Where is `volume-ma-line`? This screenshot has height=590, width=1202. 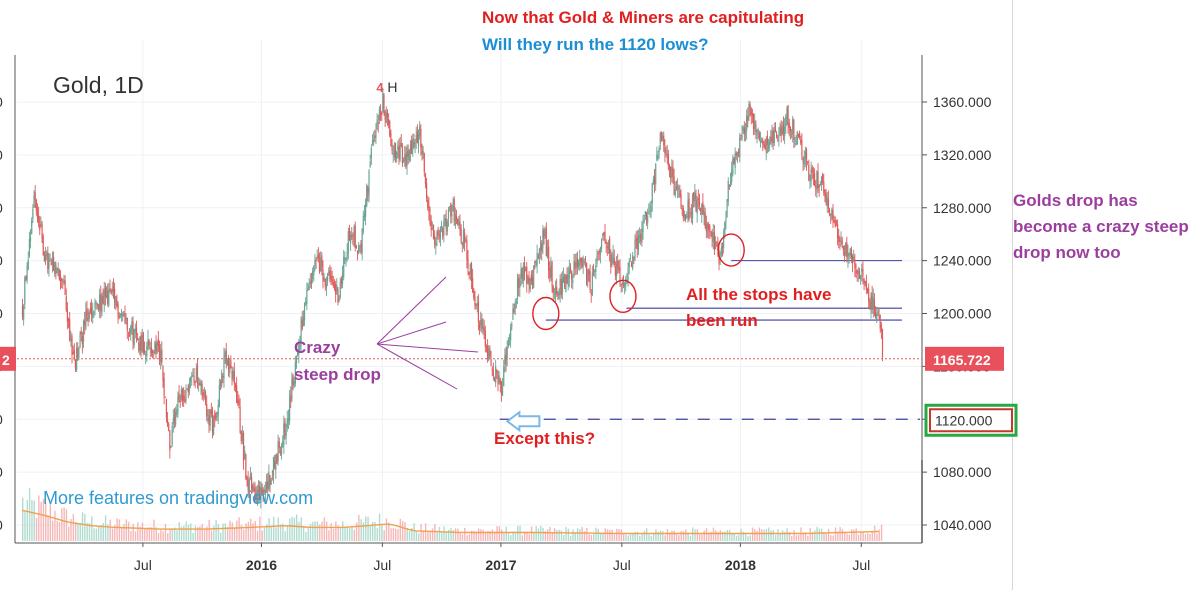
volume-ma-line is located at coordinates (450, 522).